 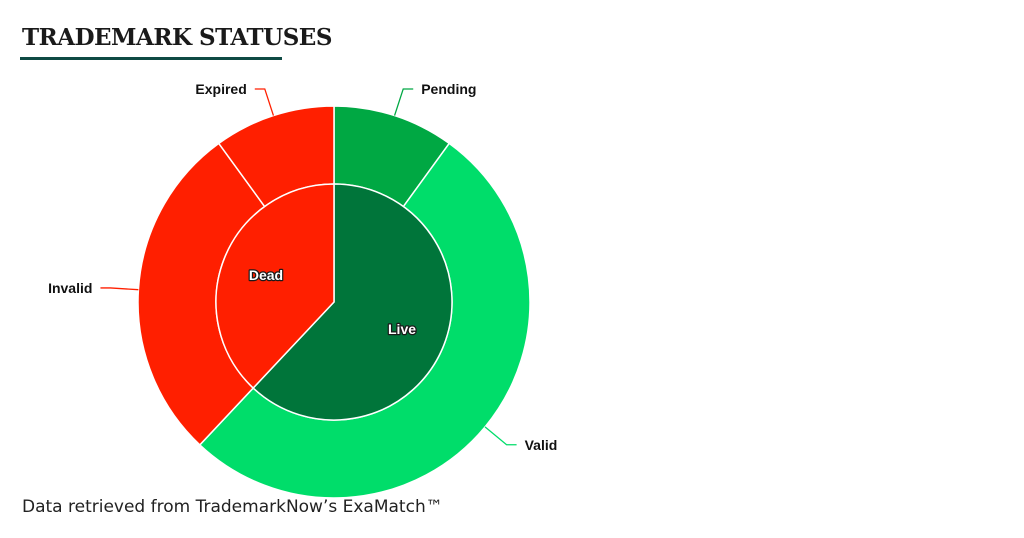 What do you see at coordinates (266, 275) in the screenshot?
I see `inner-label-dead: Dead` at bounding box center [266, 275].